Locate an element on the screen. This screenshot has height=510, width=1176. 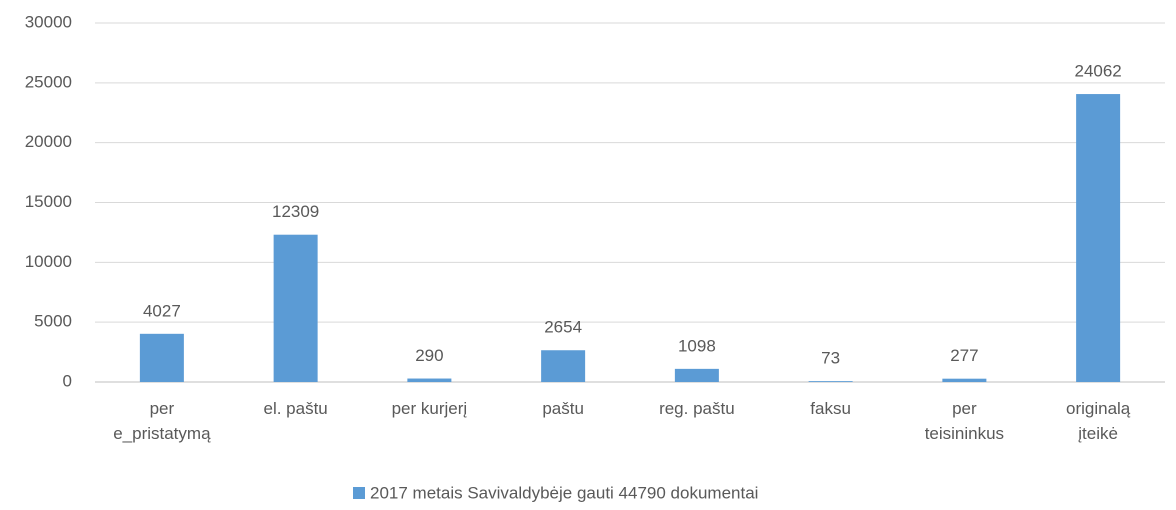
legend-swatch is located at coordinates (359, 493).